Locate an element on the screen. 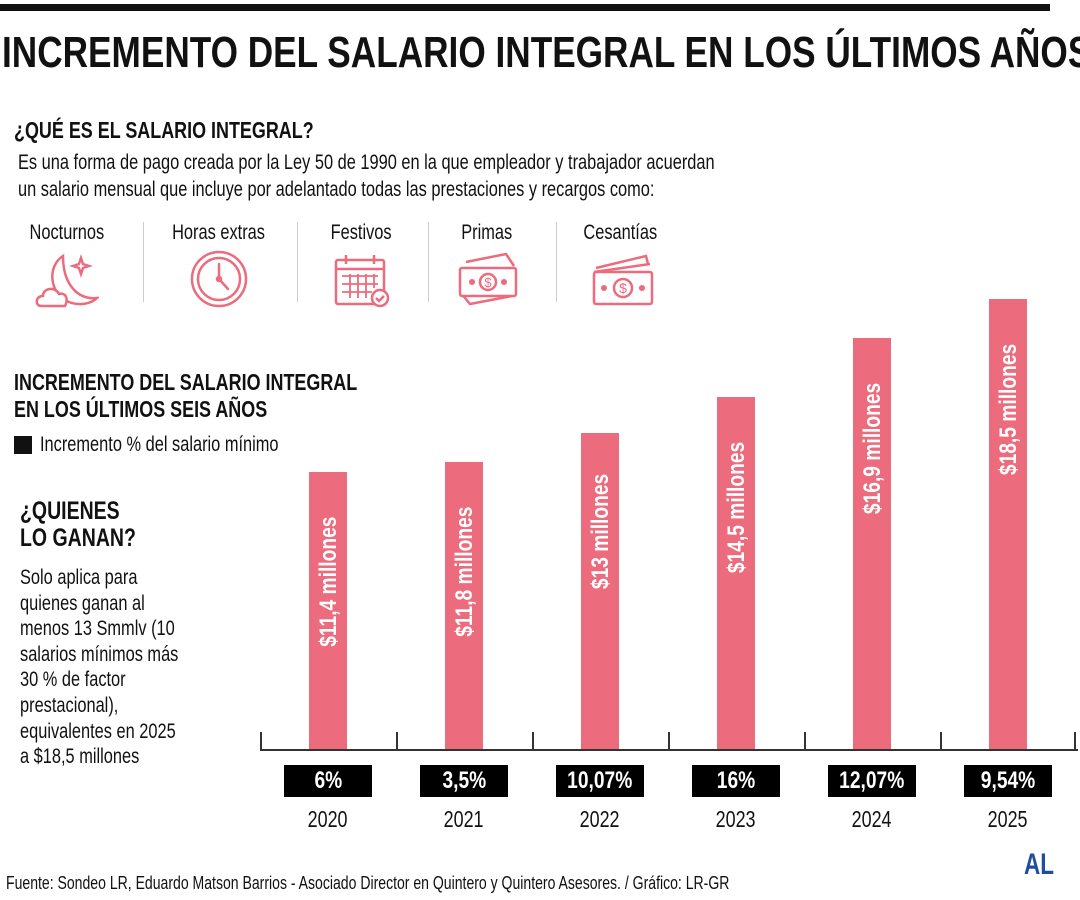  x-tick-label: 2020 is located at coordinates (328, 819).